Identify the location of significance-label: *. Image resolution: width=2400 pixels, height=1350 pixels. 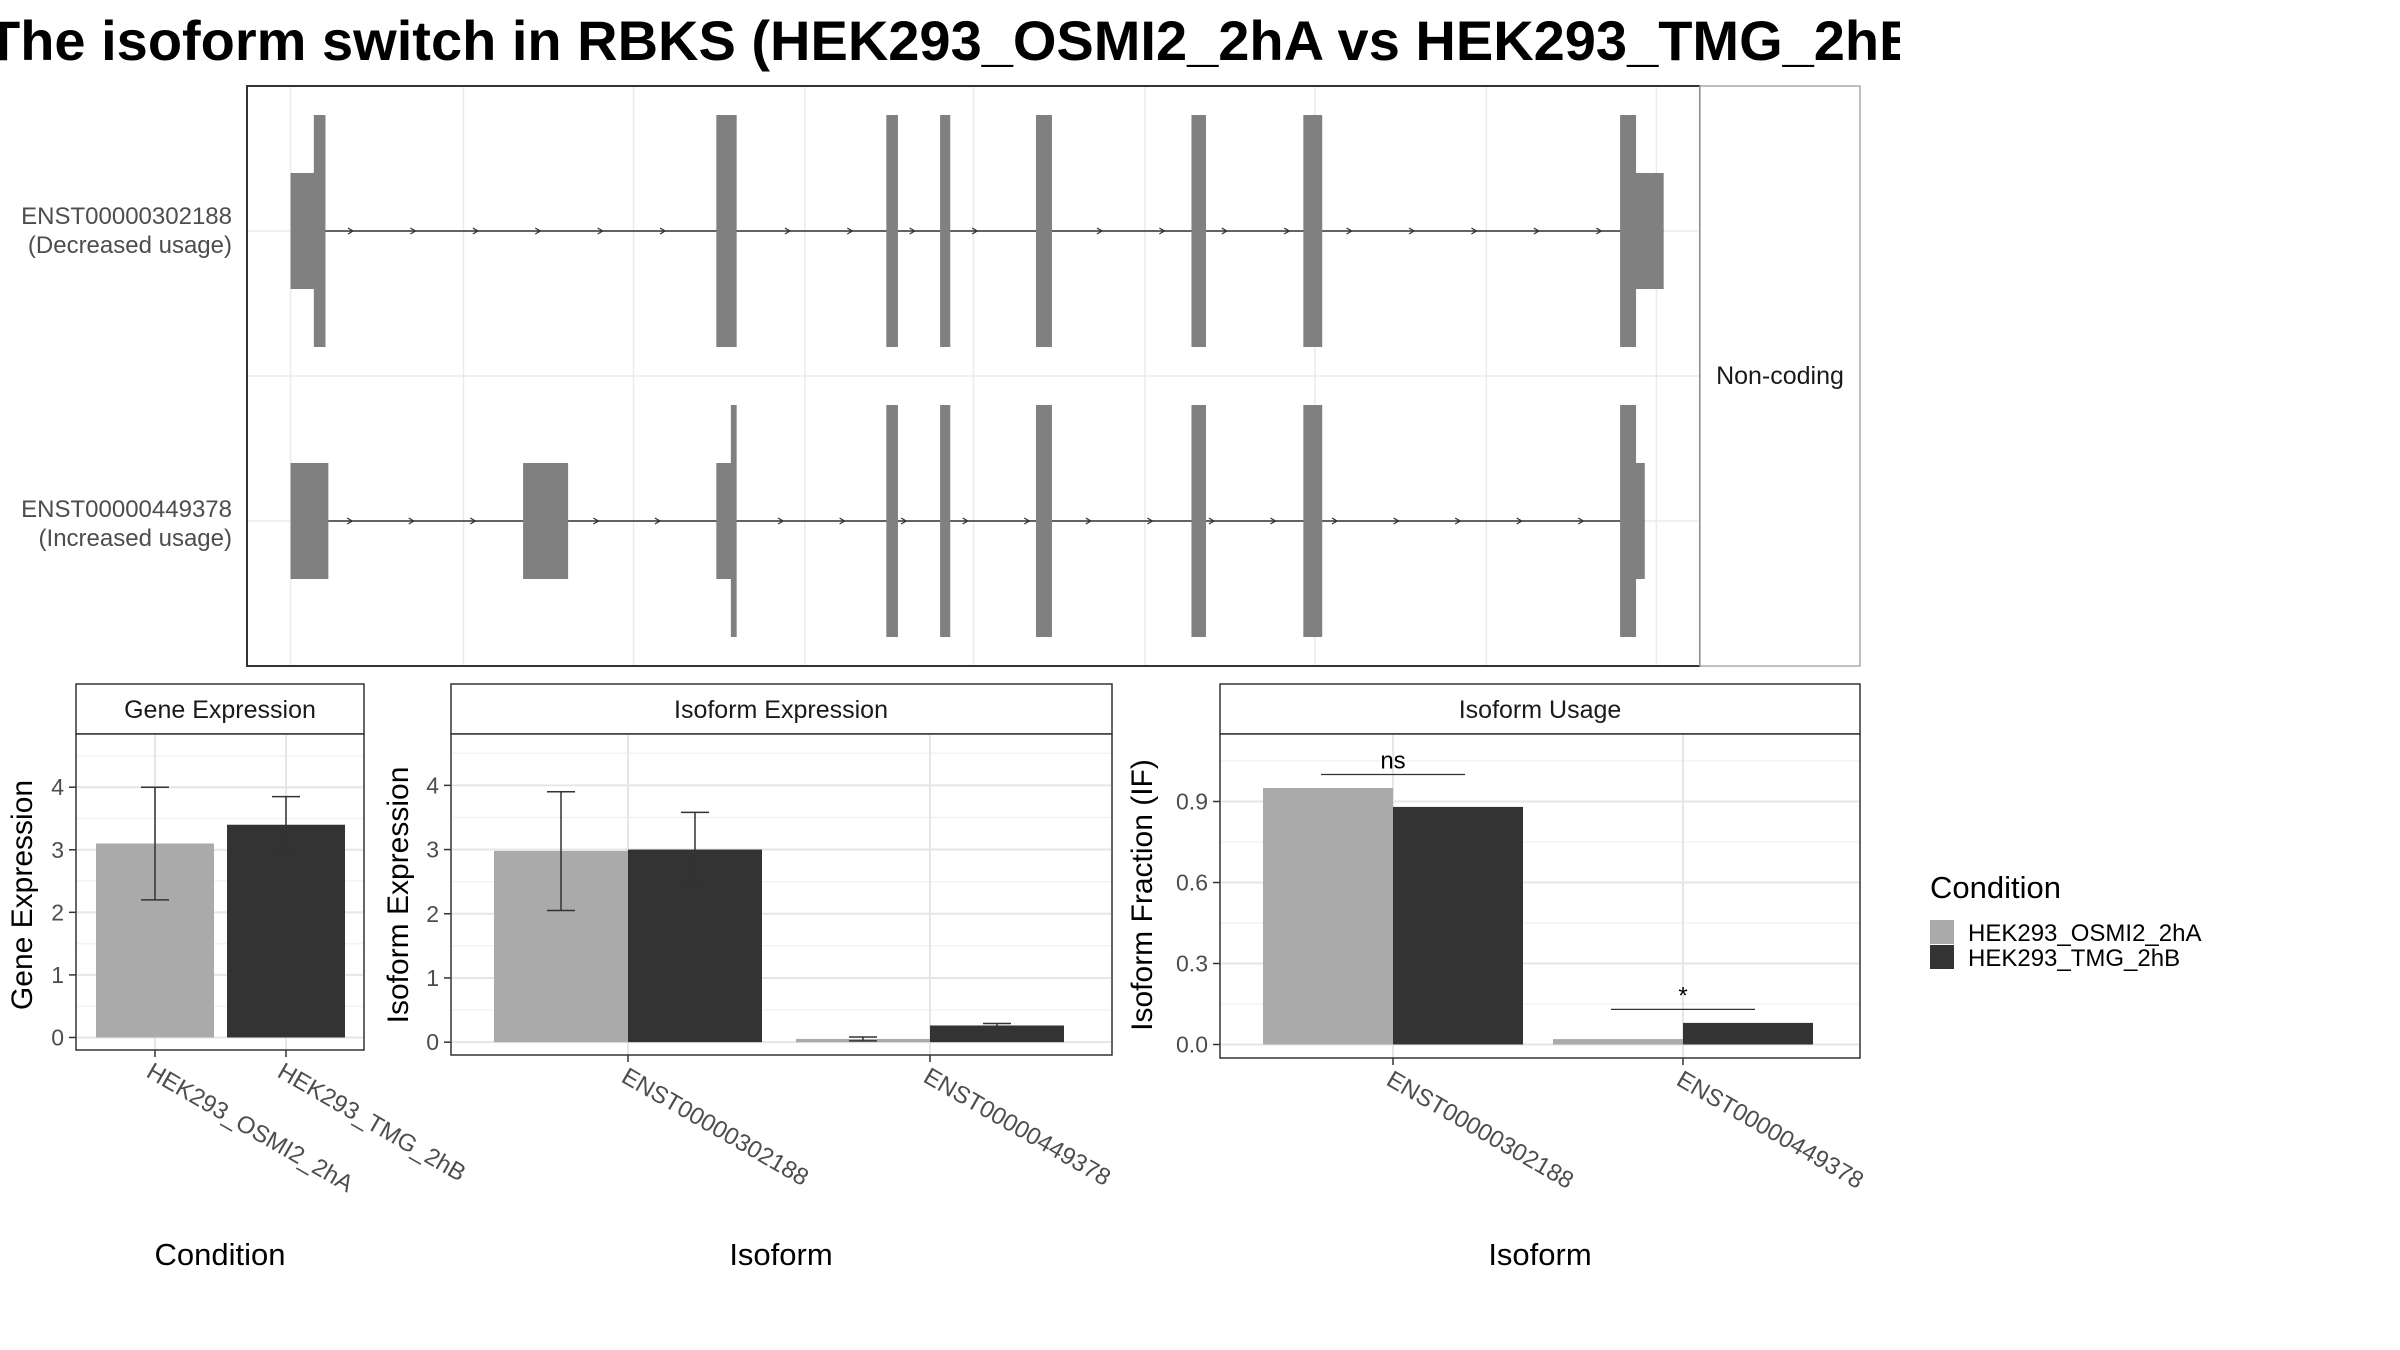
(1682, 995).